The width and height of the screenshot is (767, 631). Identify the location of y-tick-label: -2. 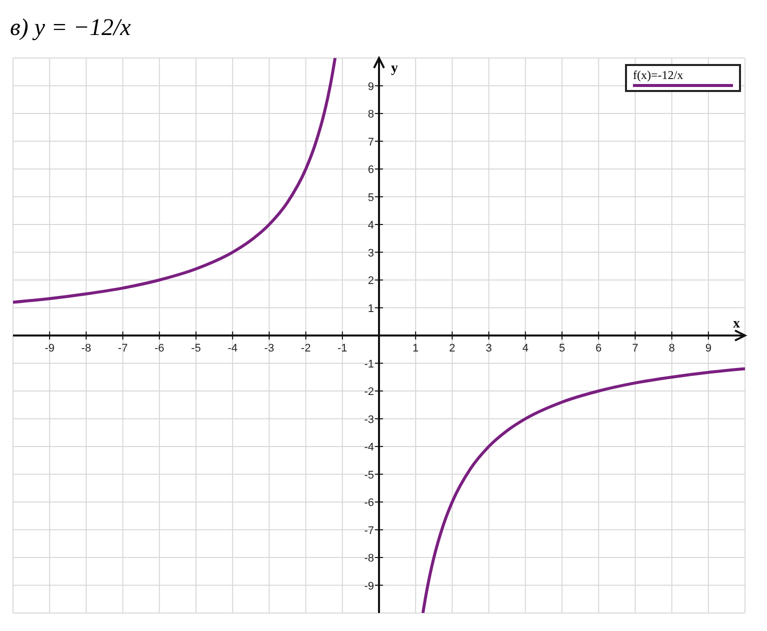
(369, 392).